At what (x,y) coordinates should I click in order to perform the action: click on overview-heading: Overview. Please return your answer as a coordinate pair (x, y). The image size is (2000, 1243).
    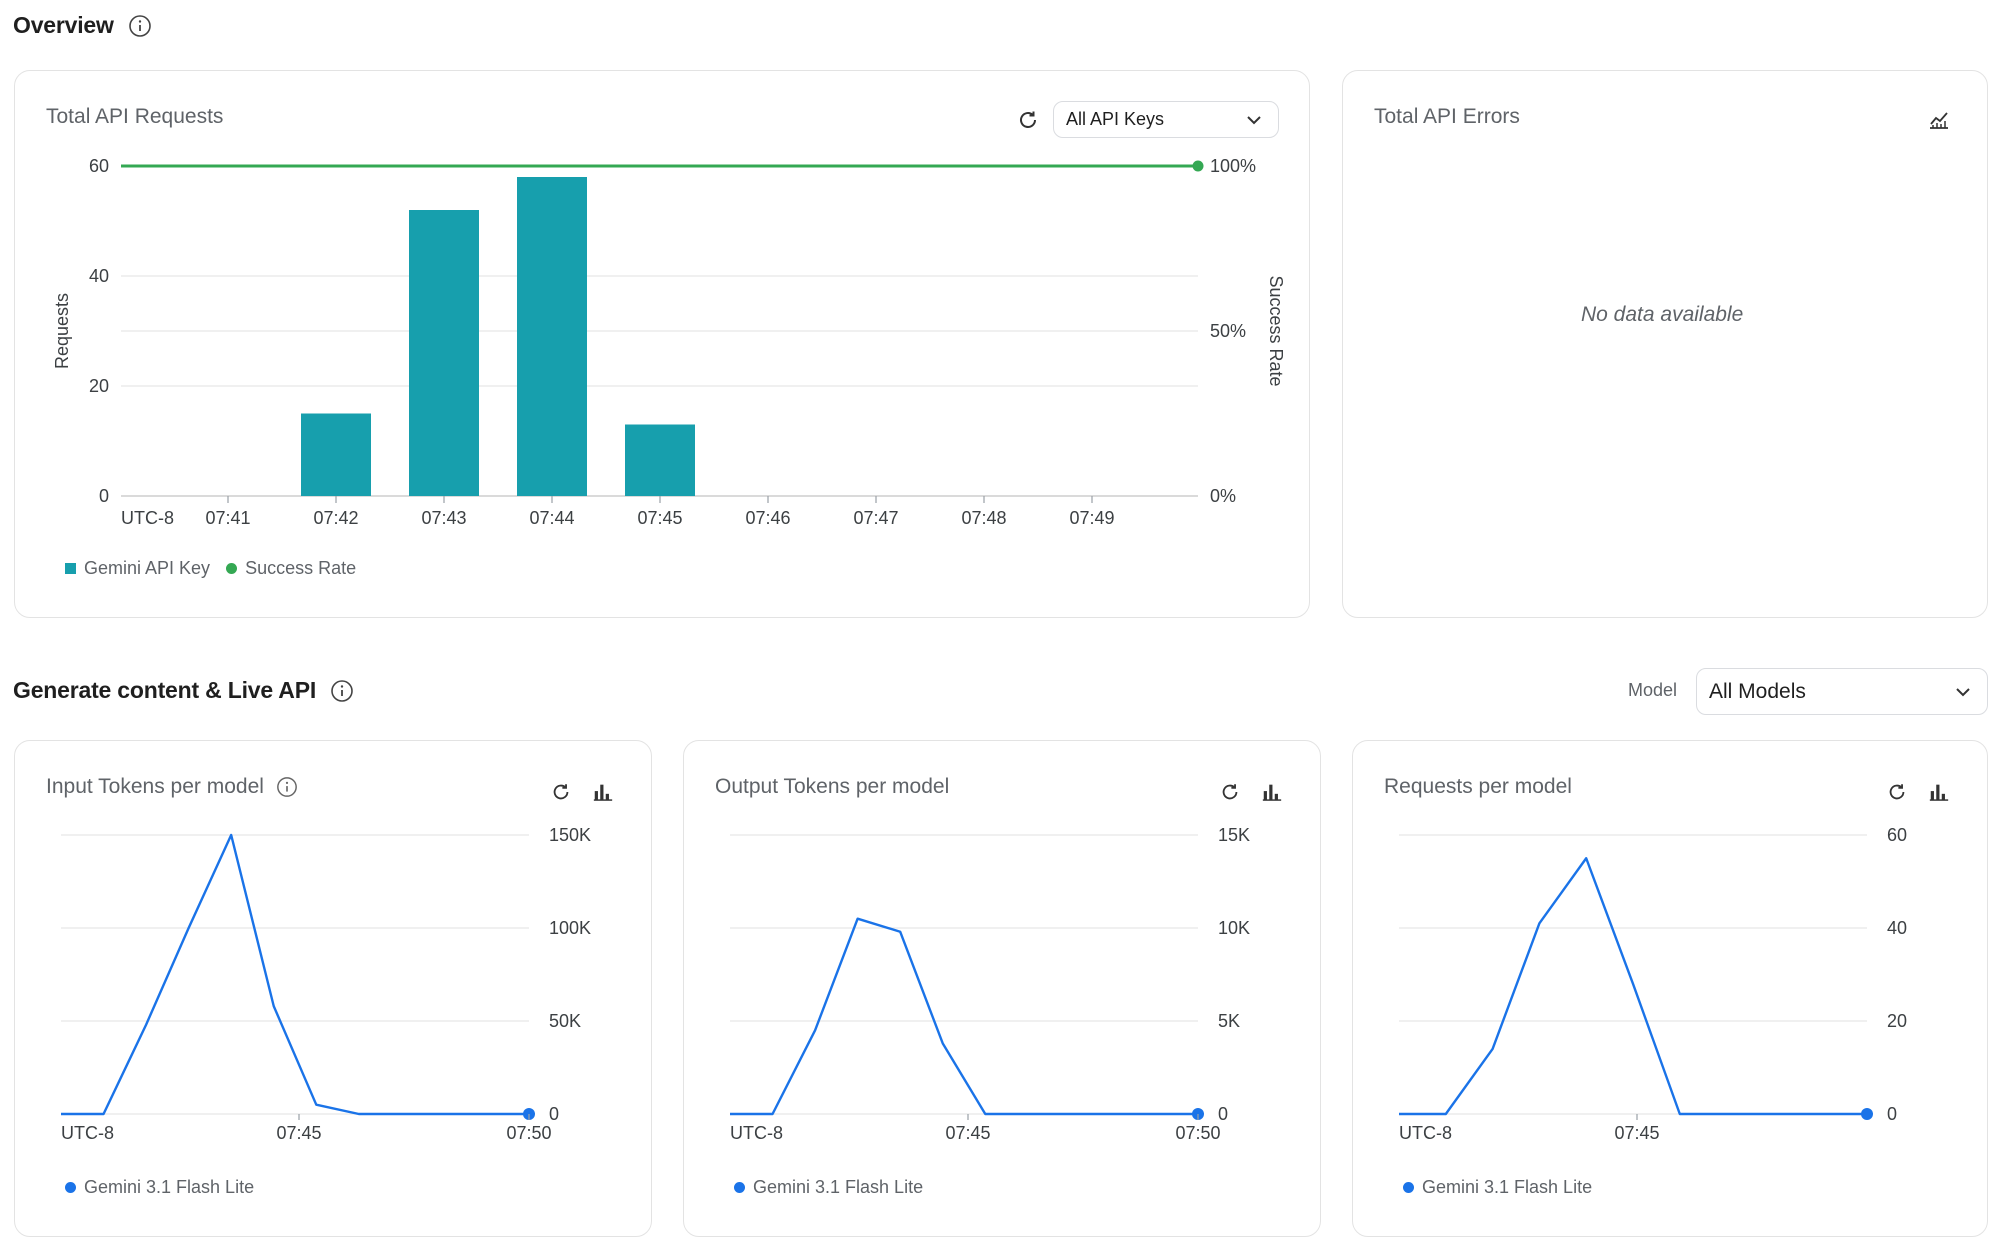
    Looking at the image, I should click on (82, 25).